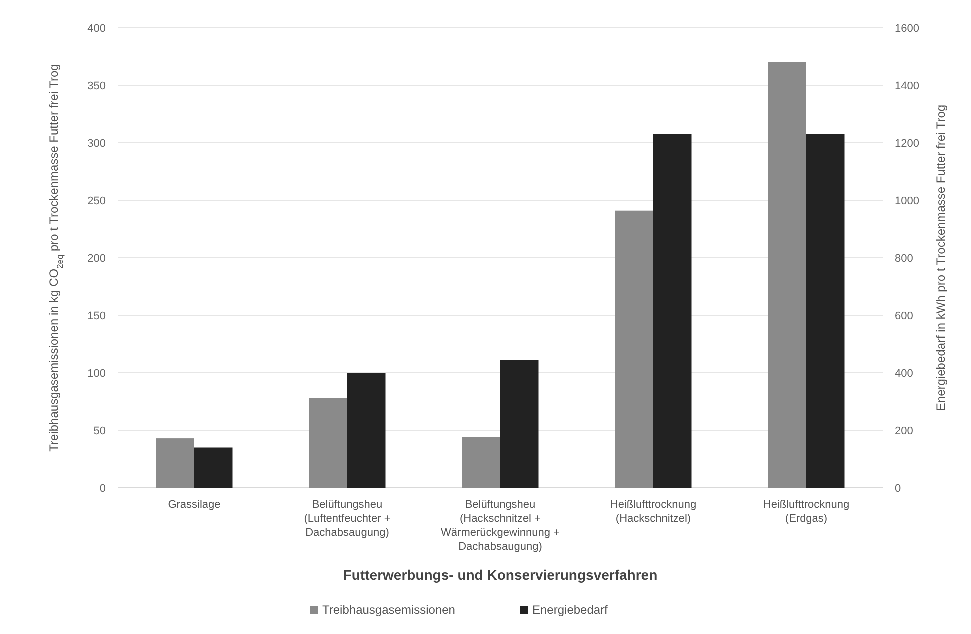  Describe the element at coordinates (100, 431) in the screenshot. I see `y-tick-label: 50` at that location.